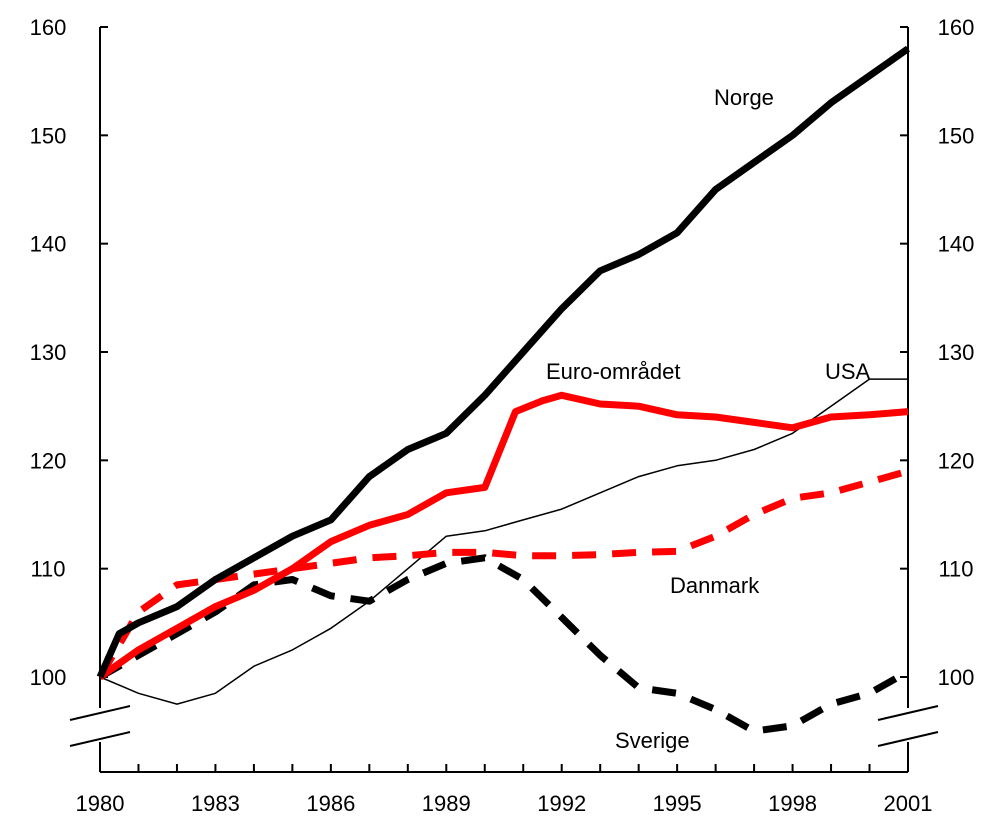 The width and height of the screenshot is (999, 819). Describe the element at coordinates (215, 803) in the screenshot. I see `x-tick-label: 1983` at that location.